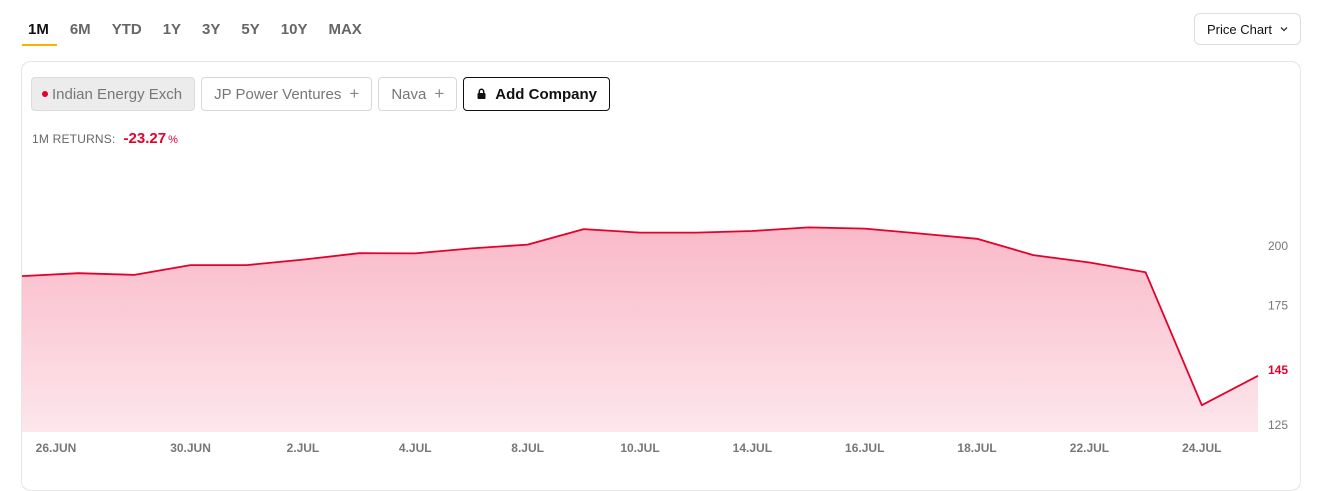  What do you see at coordinates (80, 29) in the screenshot?
I see `tab-6m: 6M` at bounding box center [80, 29].